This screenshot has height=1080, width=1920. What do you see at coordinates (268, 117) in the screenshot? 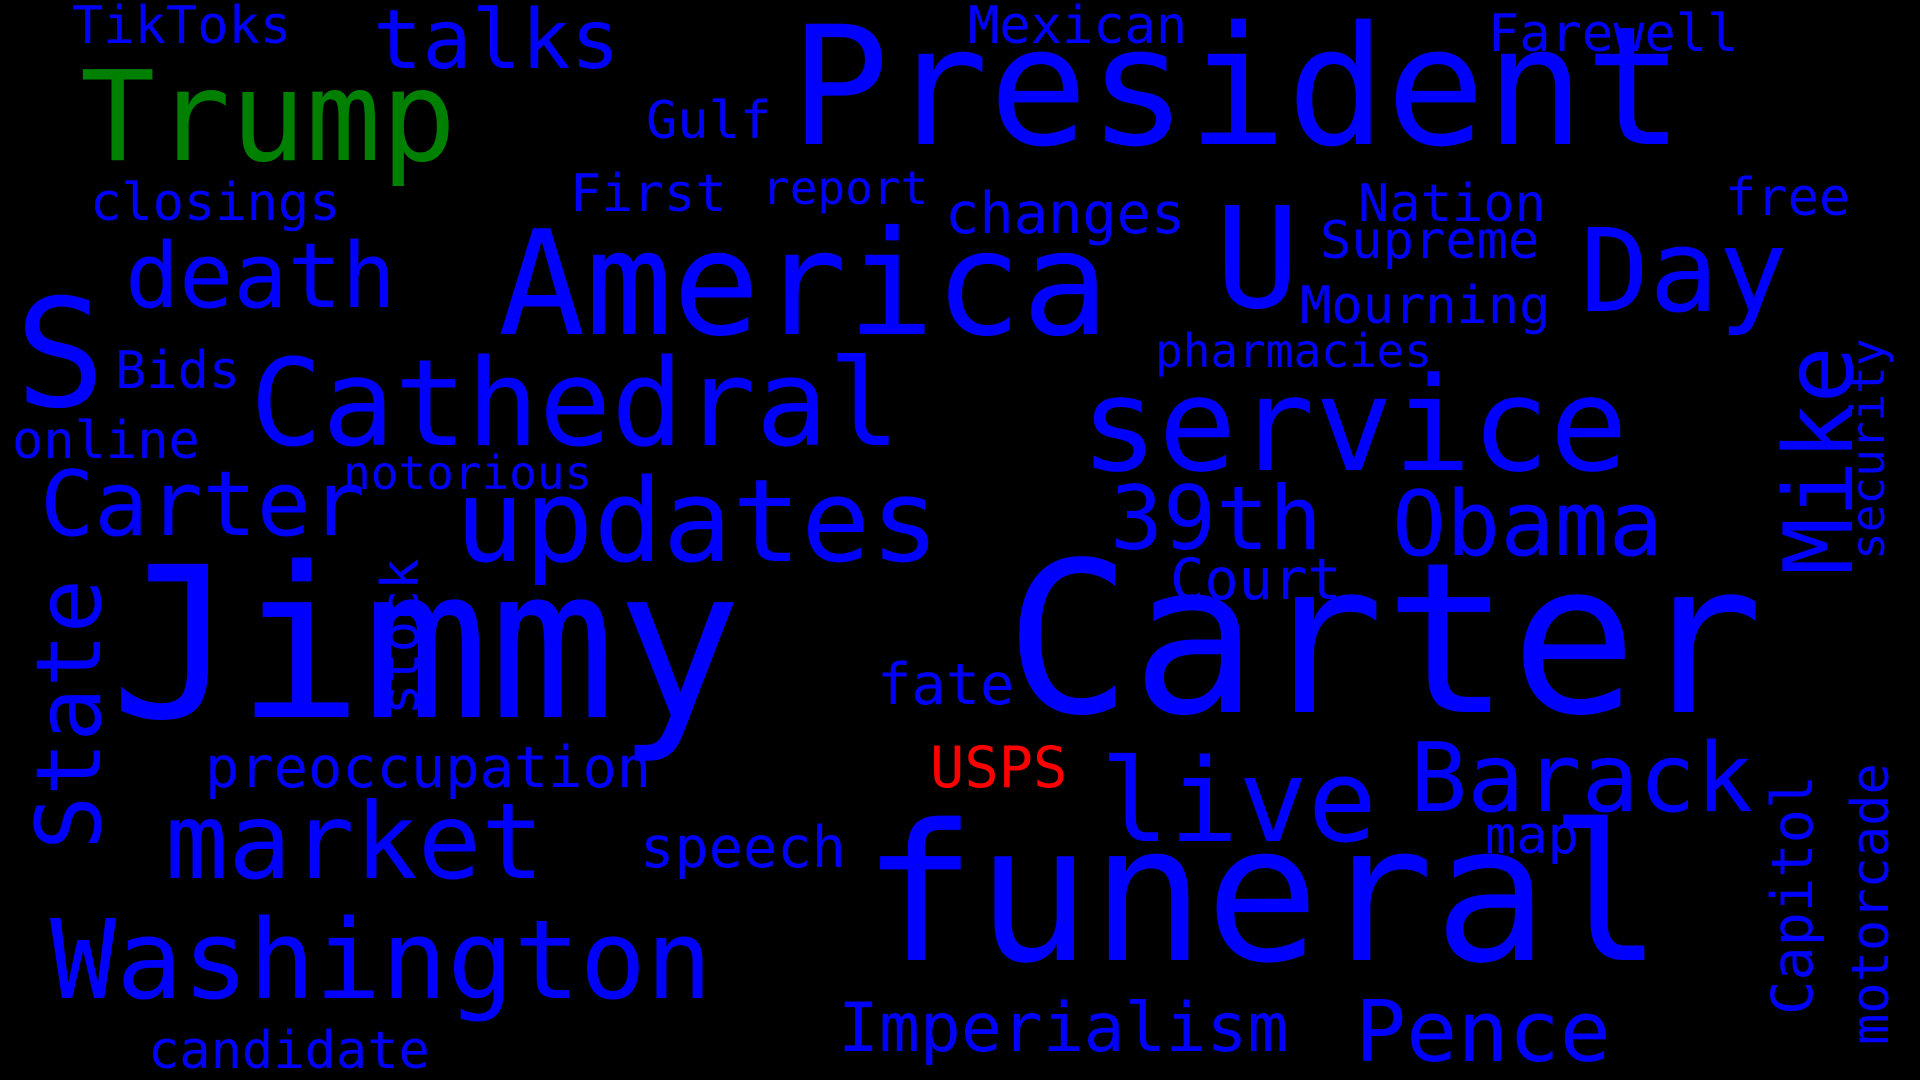
I see `word-trump: Trump` at bounding box center [268, 117].